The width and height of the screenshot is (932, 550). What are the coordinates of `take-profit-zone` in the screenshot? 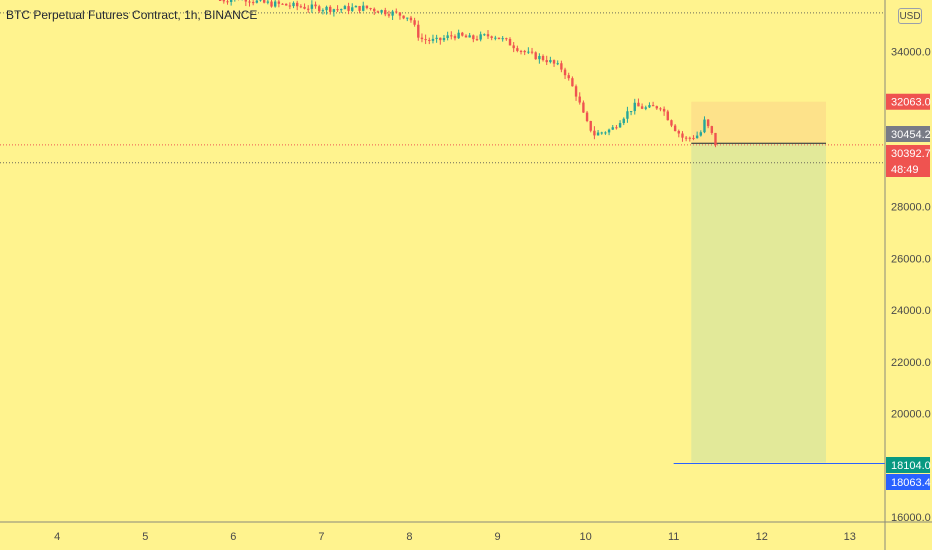 It's located at (758, 303).